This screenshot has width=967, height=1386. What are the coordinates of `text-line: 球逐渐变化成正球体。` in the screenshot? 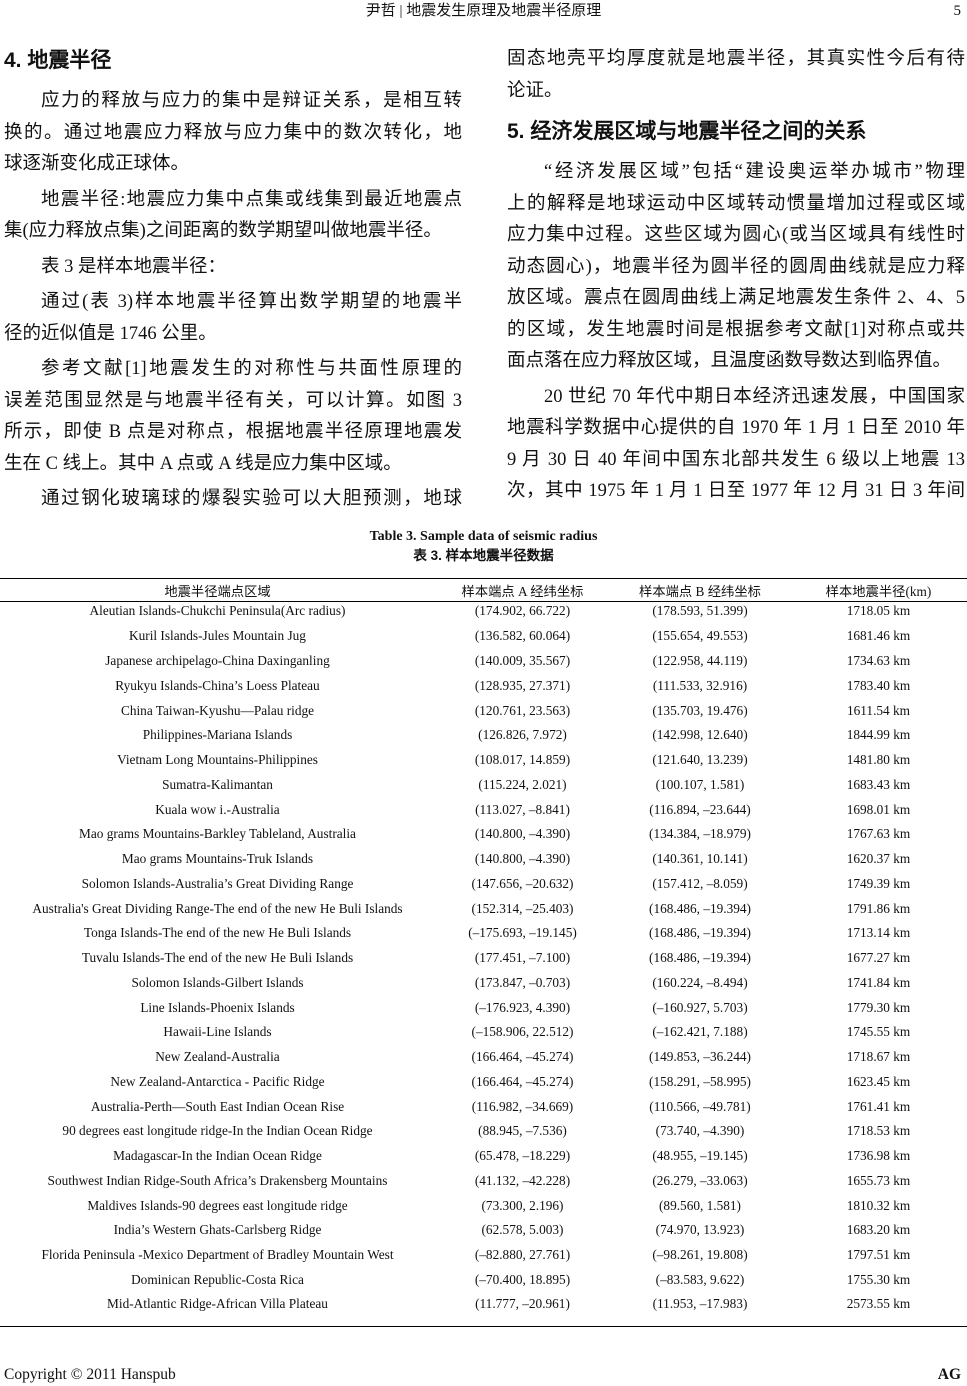 It's located at (97, 164).